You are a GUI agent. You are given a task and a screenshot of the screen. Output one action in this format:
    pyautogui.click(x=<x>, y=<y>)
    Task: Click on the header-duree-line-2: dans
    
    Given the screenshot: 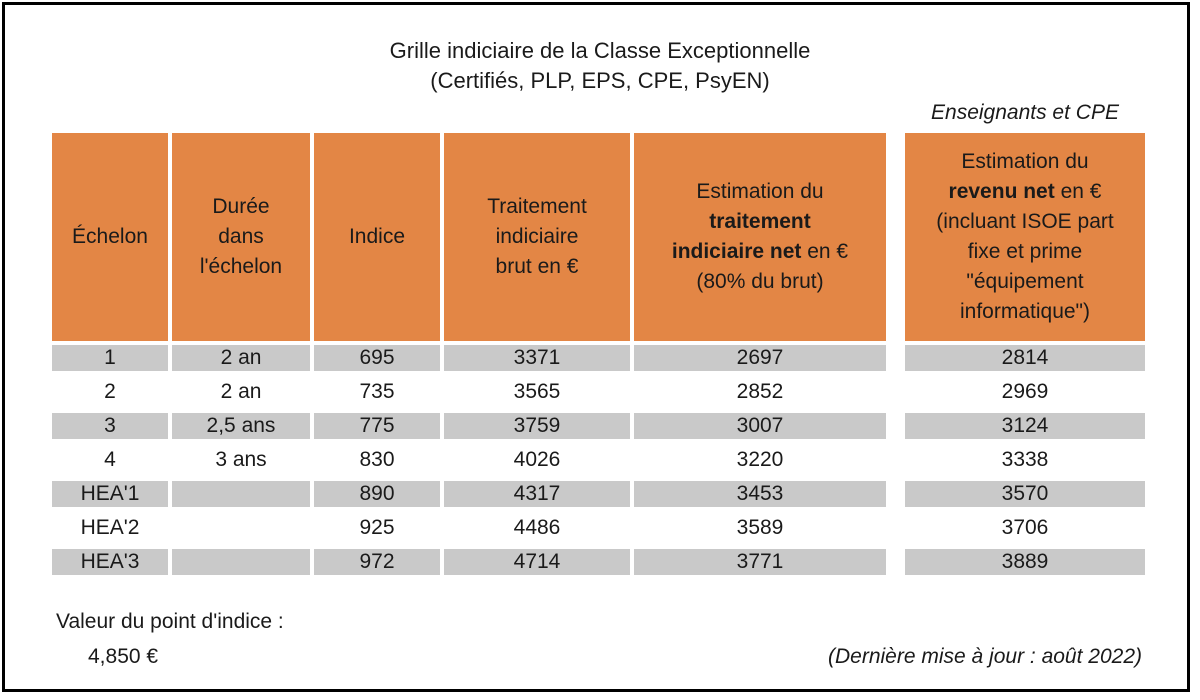 What is the action you would take?
    pyautogui.click(x=241, y=236)
    